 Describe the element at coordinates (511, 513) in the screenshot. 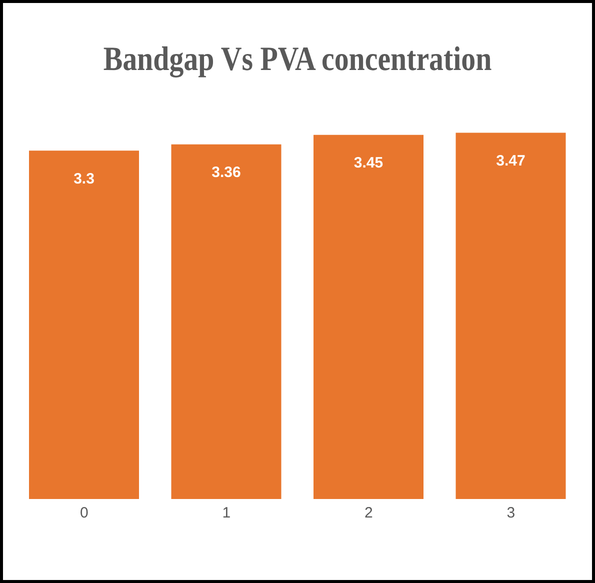

I see `x-tick-label: 3` at that location.